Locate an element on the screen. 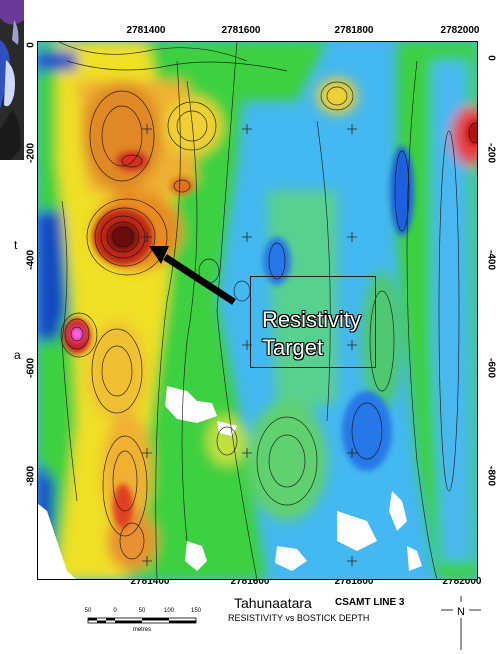 The image size is (504, 654). x-tick-label-bottom: 2781800 is located at coordinates (354, 581).